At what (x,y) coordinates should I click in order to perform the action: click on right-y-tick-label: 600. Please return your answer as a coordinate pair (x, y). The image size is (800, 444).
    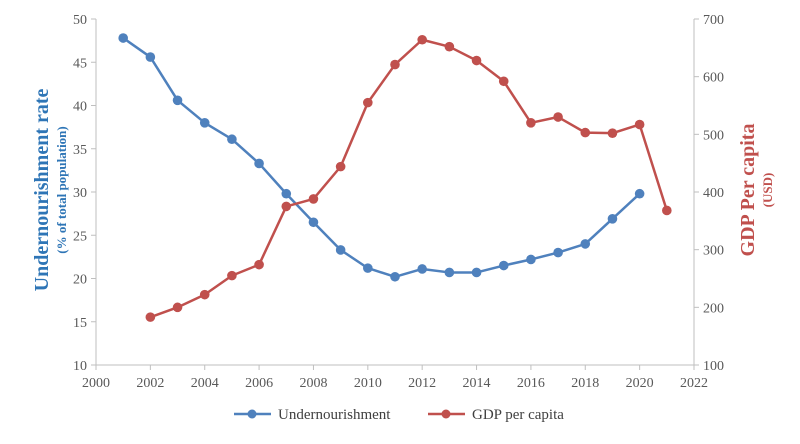
    Looking at the image, I should click on (713, 78).